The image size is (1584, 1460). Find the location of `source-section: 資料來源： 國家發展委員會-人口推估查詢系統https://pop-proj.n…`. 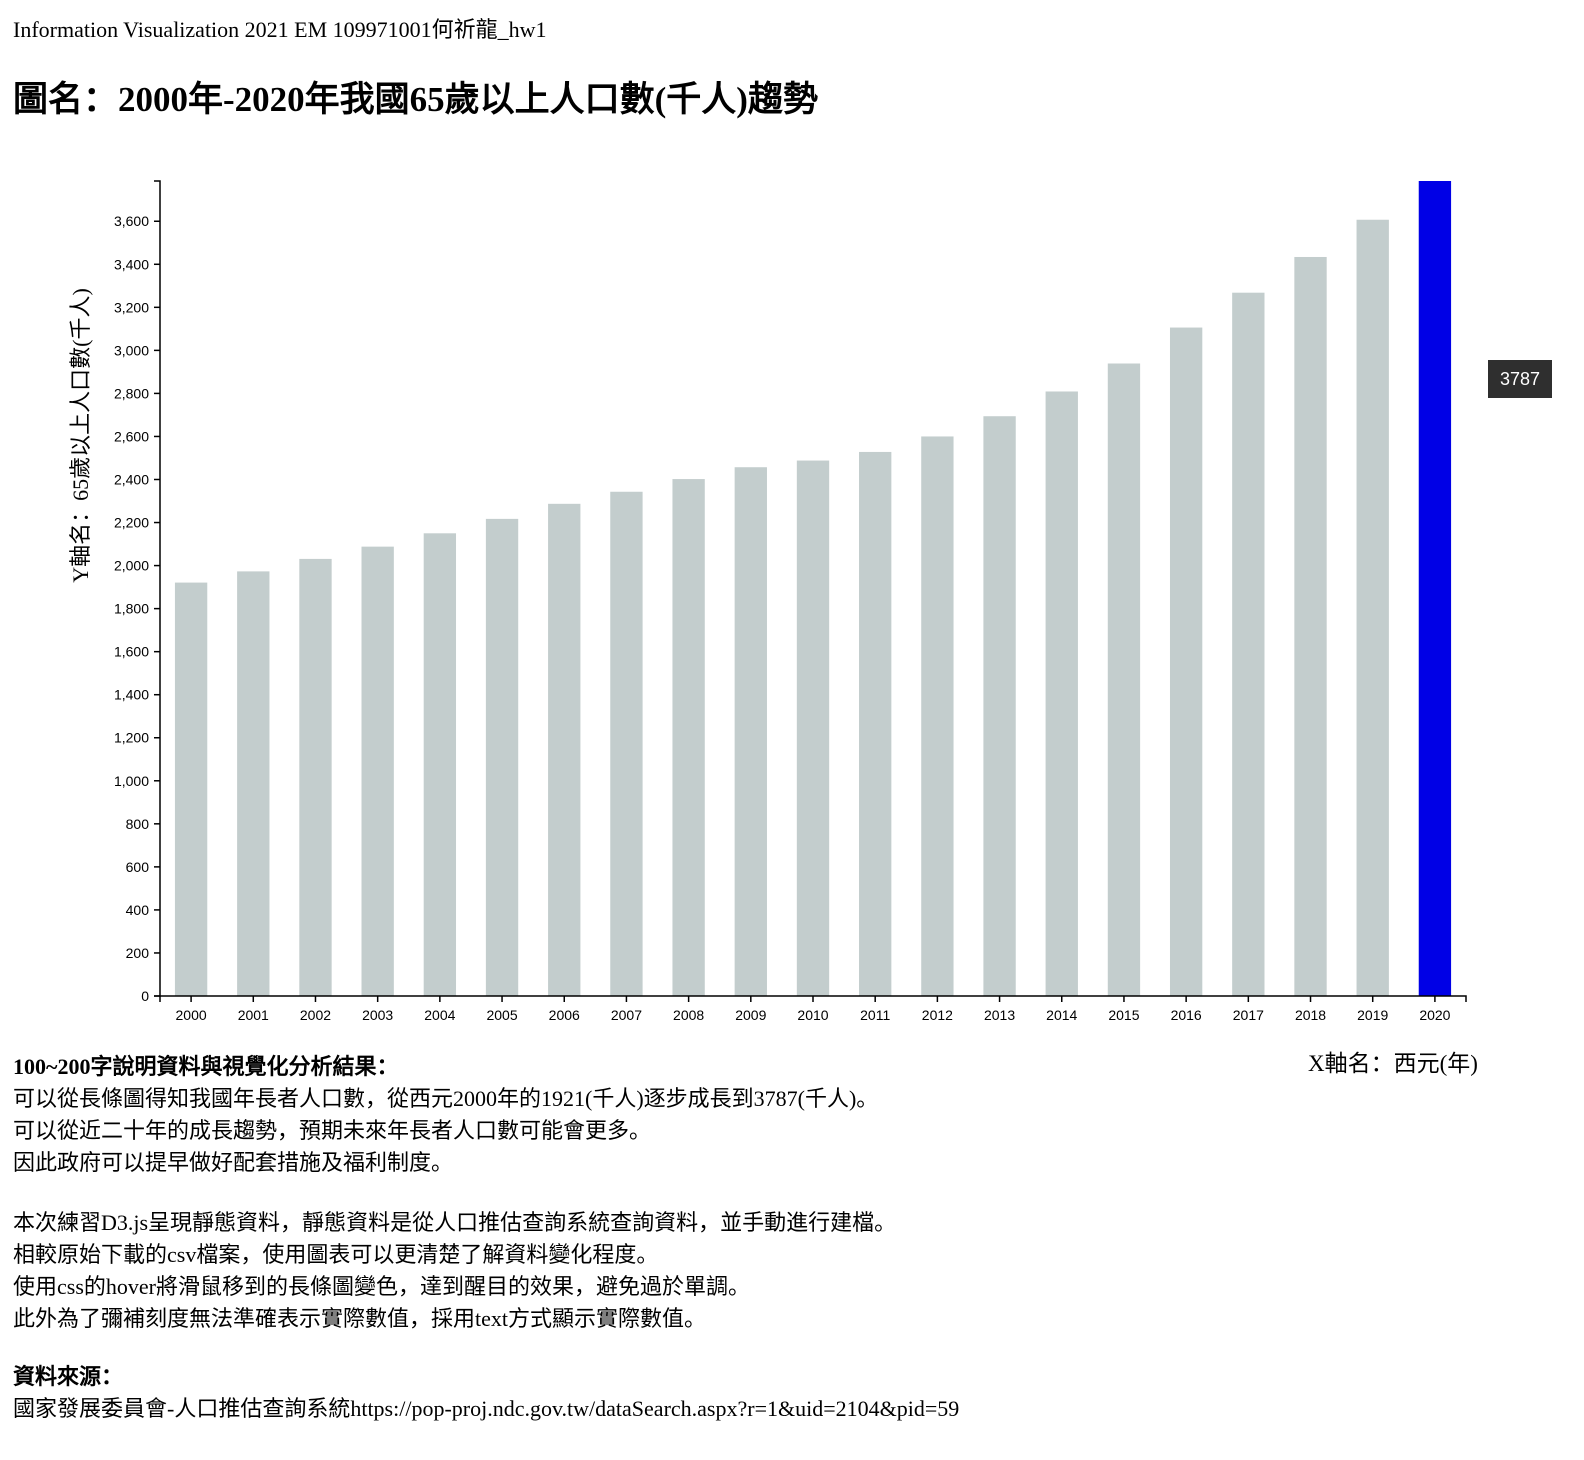

source-section: 資料來源： 國家發展委員會-人口推估查詢系統https://pop-proj.n… is located at coordinates (763, 1393).